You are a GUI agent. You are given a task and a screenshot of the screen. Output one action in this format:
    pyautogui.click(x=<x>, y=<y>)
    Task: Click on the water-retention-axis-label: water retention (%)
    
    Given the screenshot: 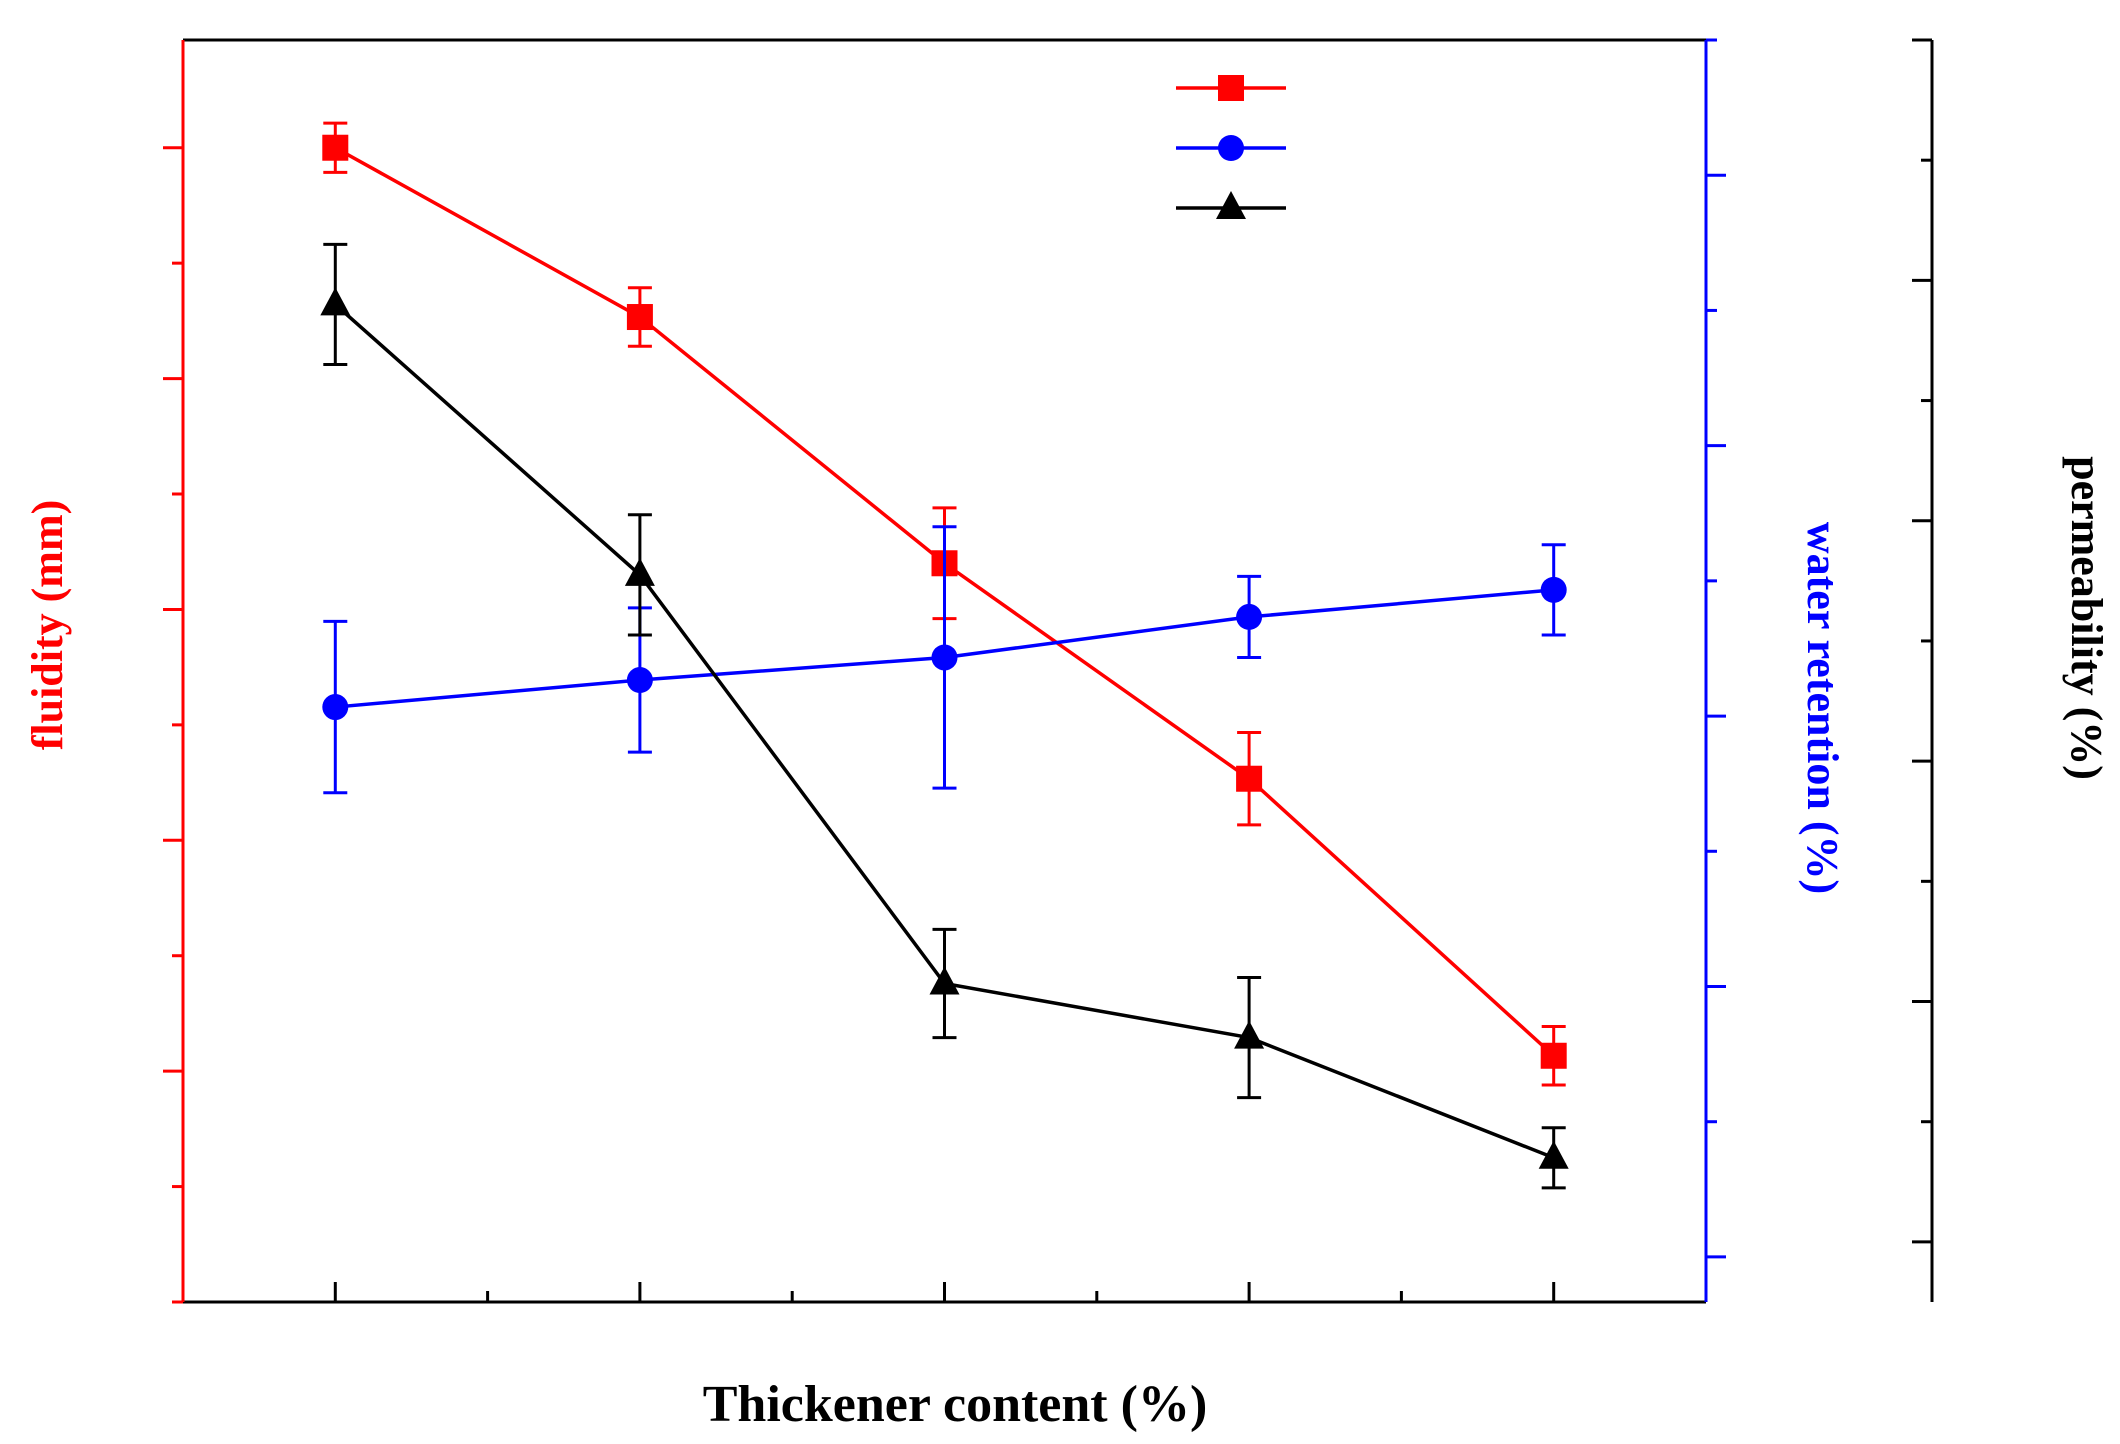 What is the action you would take?
    pyautogui.click(x=1822, y=708)
    